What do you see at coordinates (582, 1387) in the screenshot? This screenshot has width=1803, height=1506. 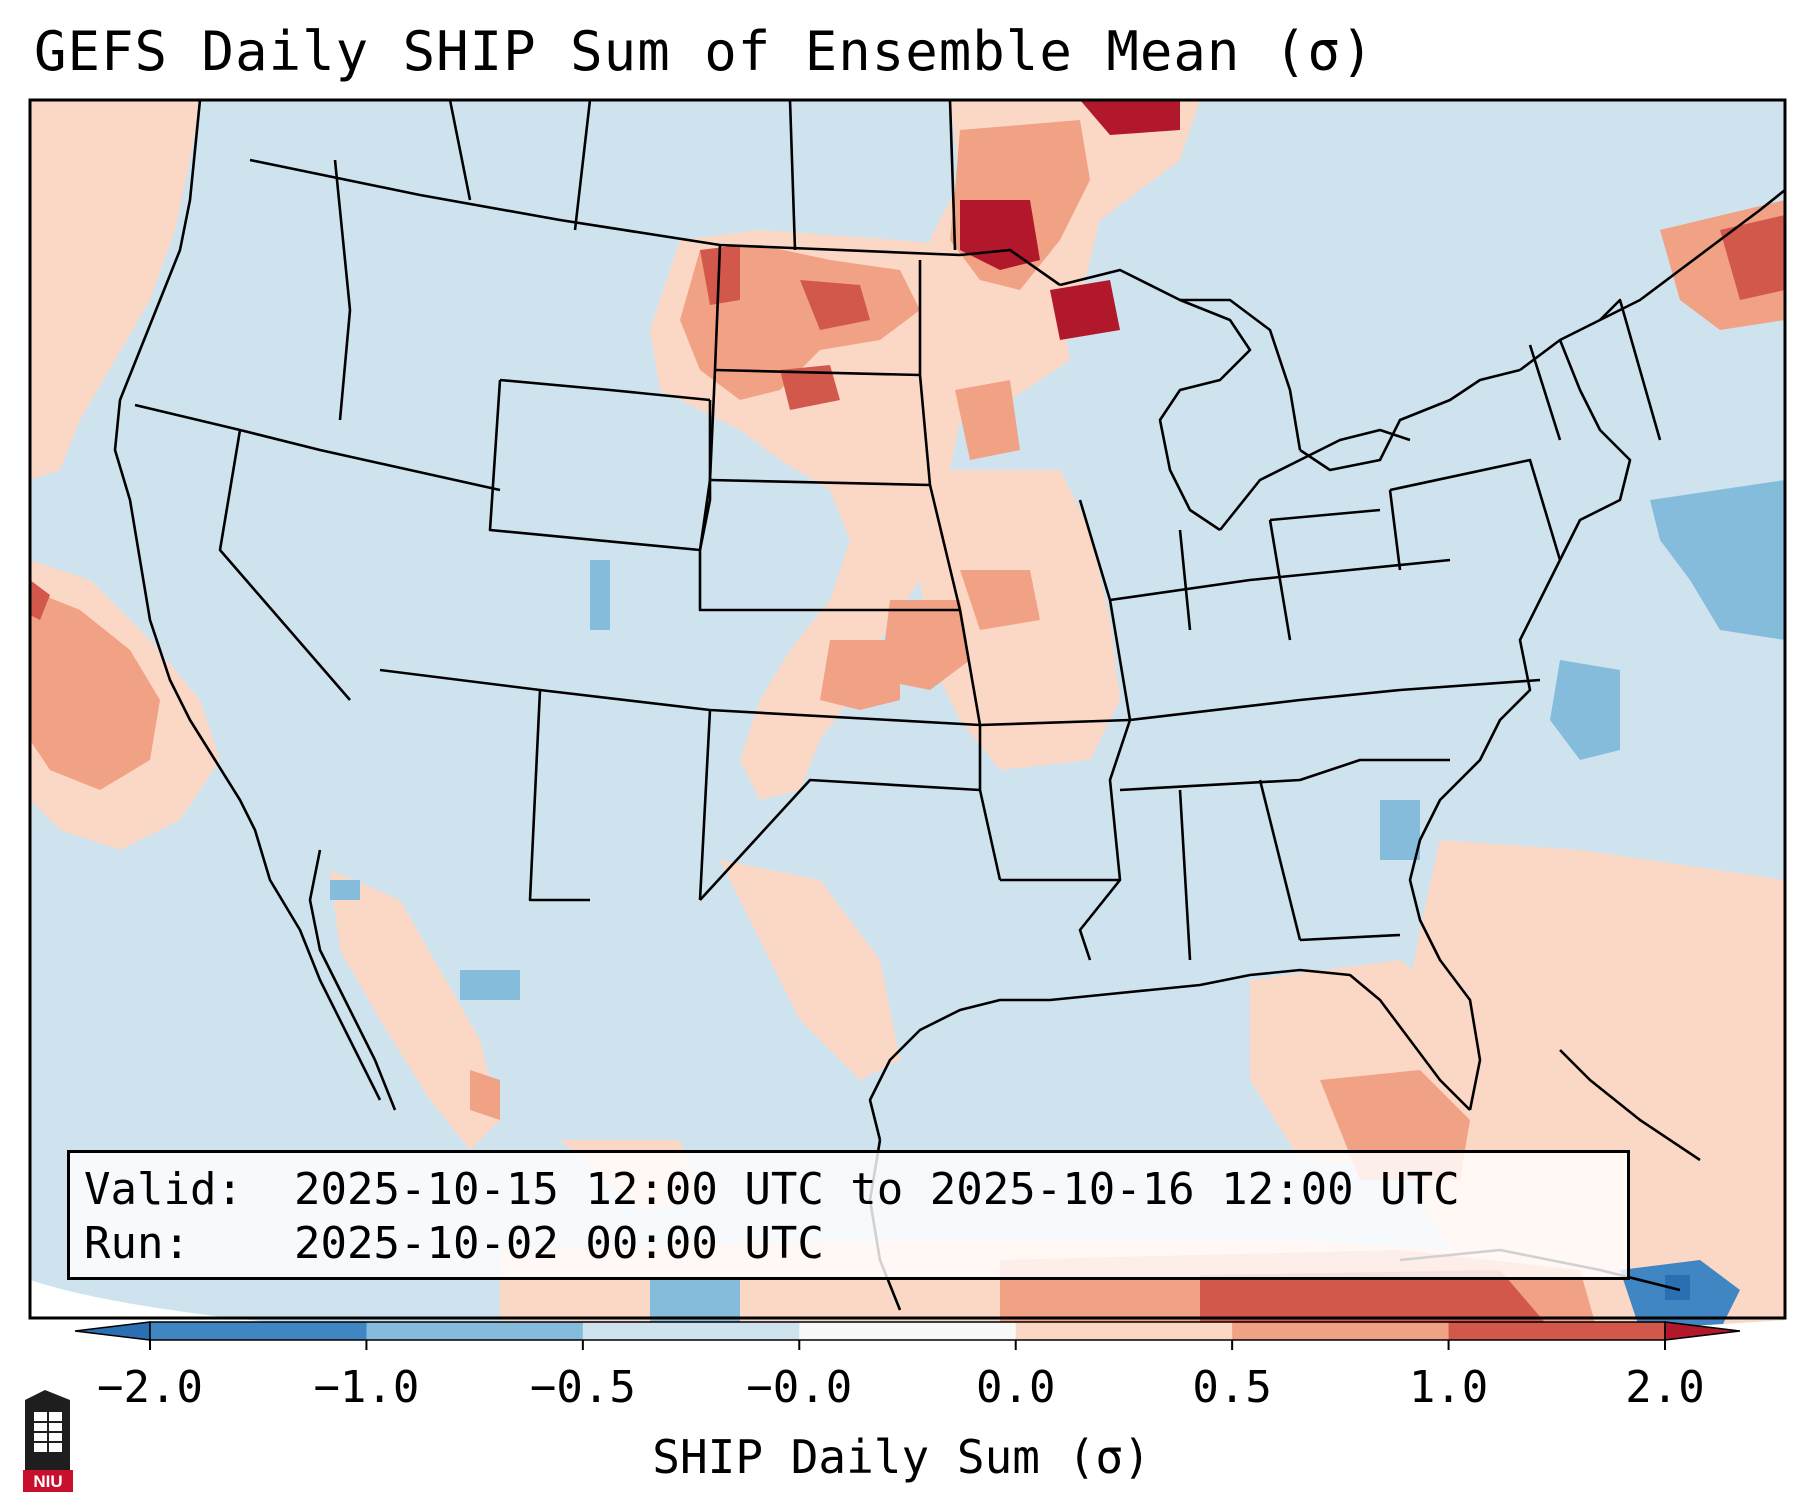 I see `colorbar-tick-label: −0.5` at bounding box center [582, 1387].